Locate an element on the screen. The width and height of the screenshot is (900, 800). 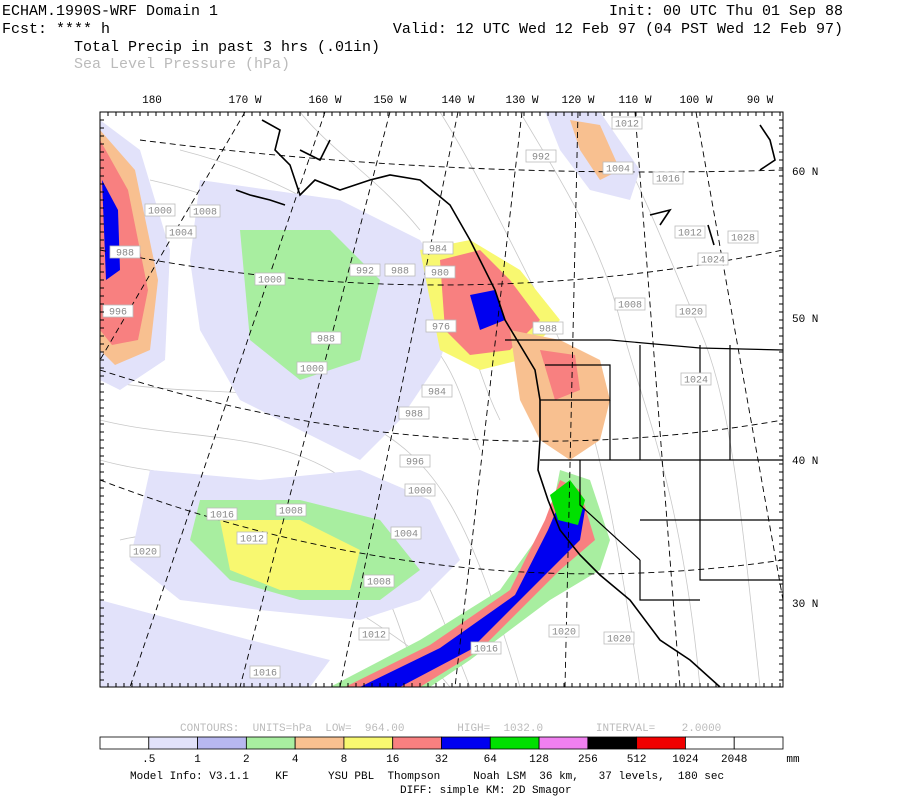
legend-label: 32 is located at coordinates (441, 760).